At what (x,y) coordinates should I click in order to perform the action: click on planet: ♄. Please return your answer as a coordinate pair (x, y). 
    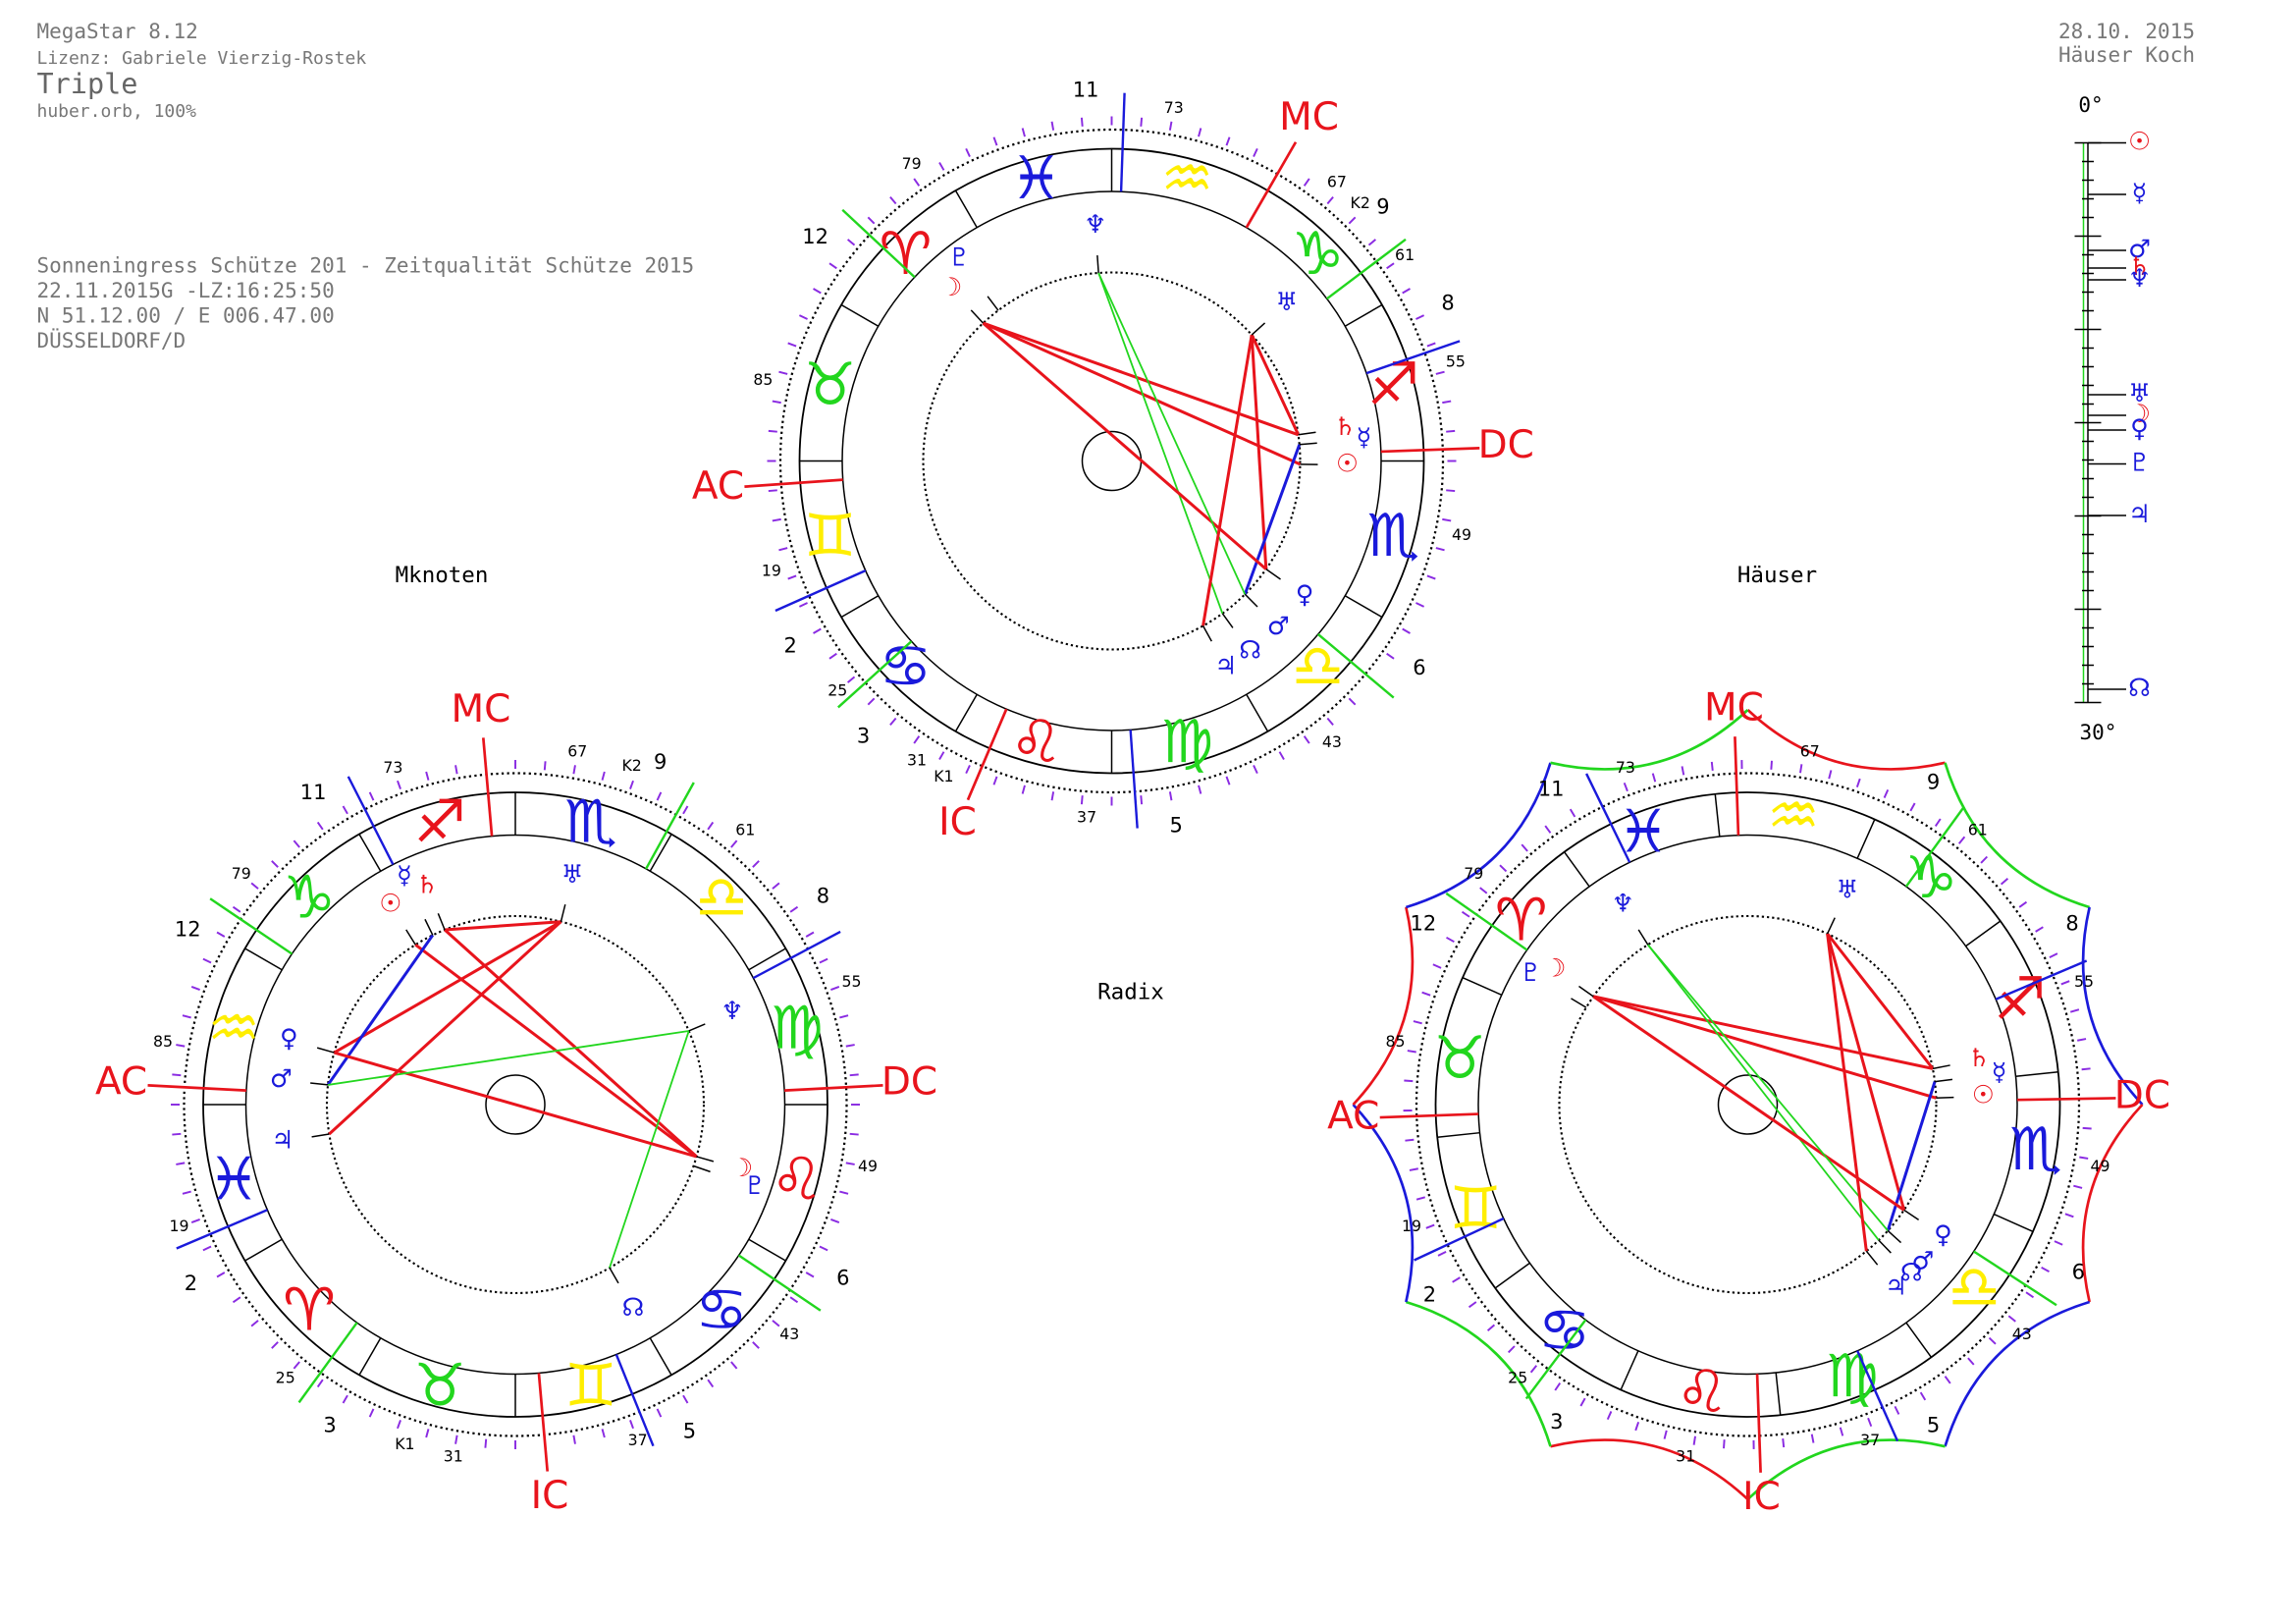
    Looking at the image, I should click on (1979, 1058).